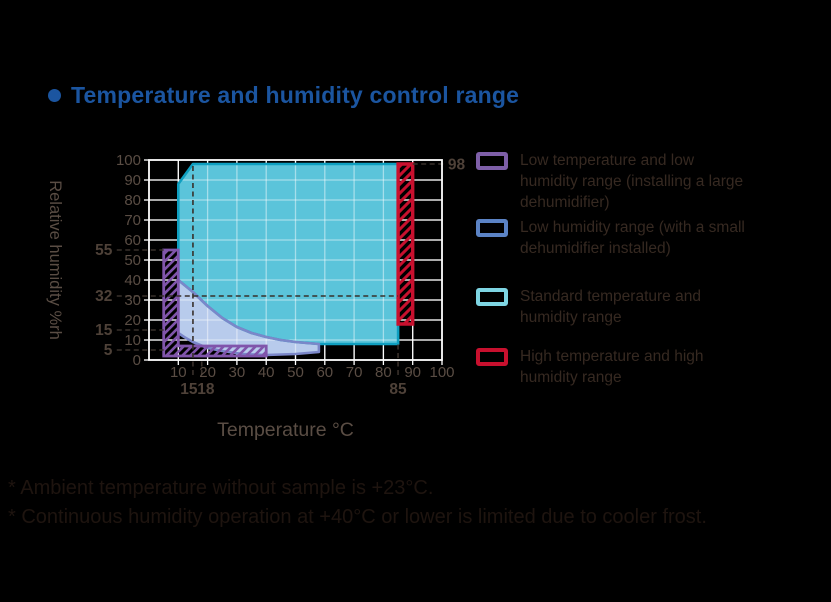 Image resolution: width=831 pixels, height=602 pixels. Describe the element at coordinates (492, 297) in the screenshot. I see `legend-swatch-standard` at that location.